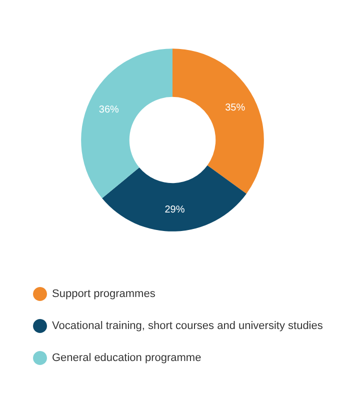 The width and height of the screenshot is (345, 400). I want to click on legend-label: General education programme, so click(127, 358).